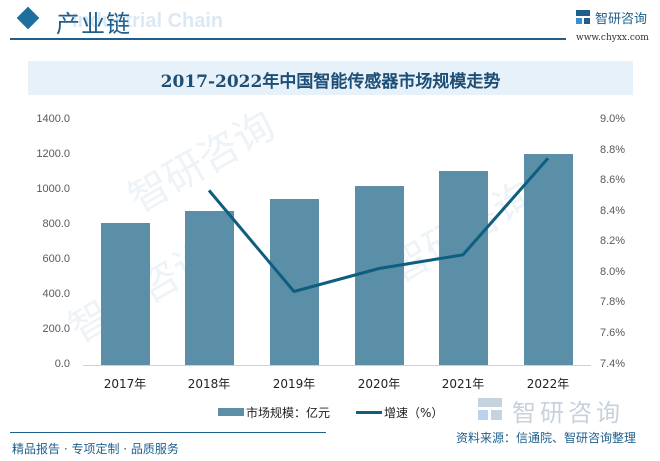 Image resolution: width=660 pixels, height=461 pixels. What do you see at coordinates (612, 38) in the screenshot?
I see `brand-url: www.chyxx.com` at bounding box center [612, 38].